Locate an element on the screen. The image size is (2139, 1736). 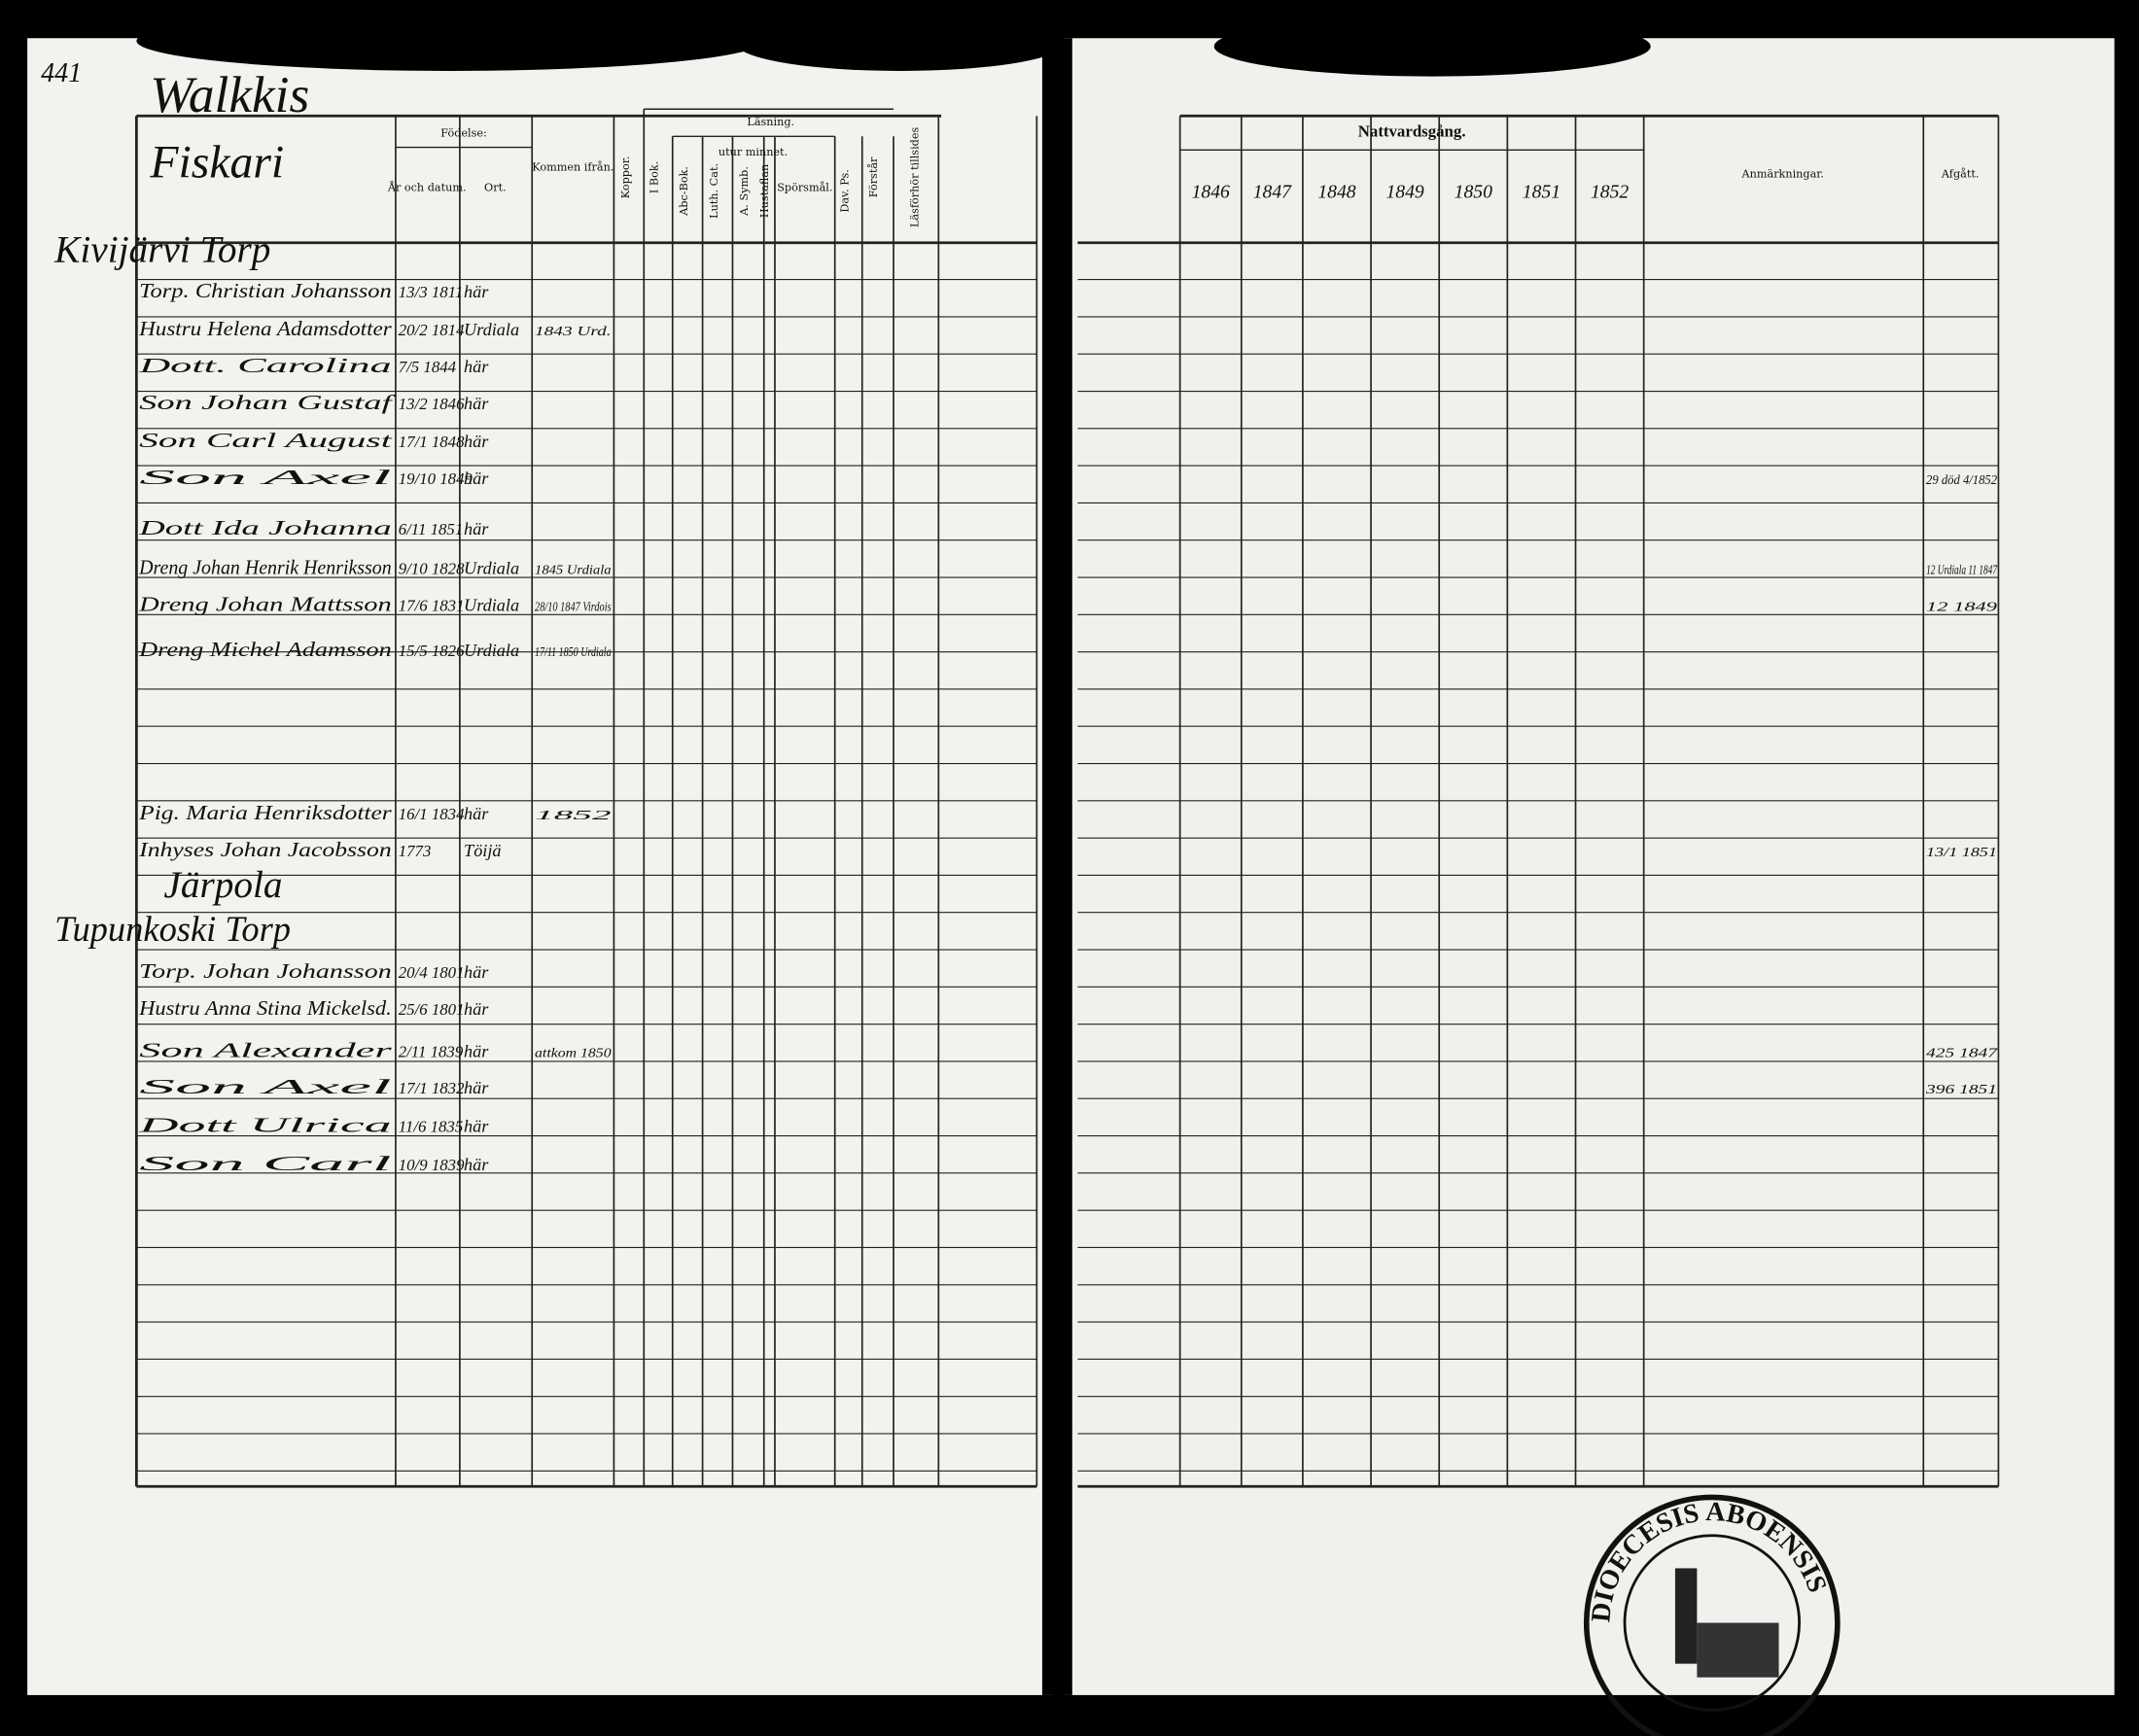
came-from: 1852 is located at coordinates (573, 816).